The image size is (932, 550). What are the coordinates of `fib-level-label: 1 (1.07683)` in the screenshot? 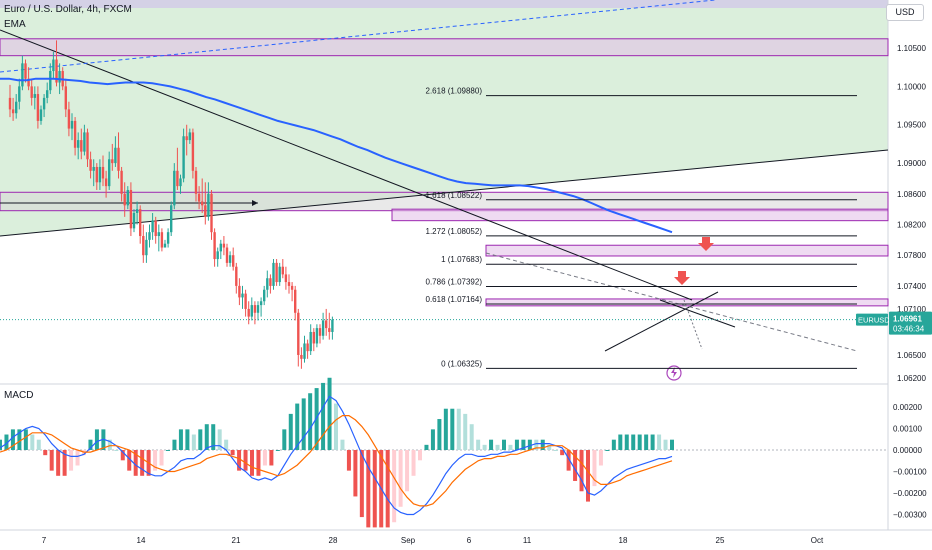 It's located at (461, 259).